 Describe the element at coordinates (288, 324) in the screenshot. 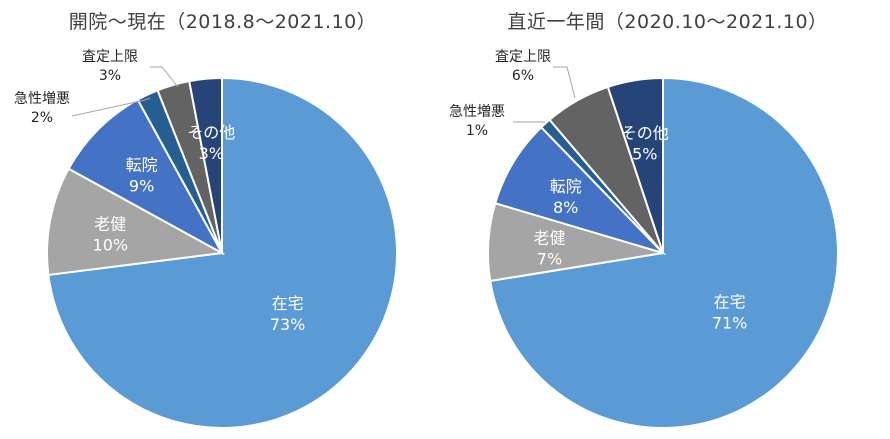

I see `slice-value-label: 73%` at that location.